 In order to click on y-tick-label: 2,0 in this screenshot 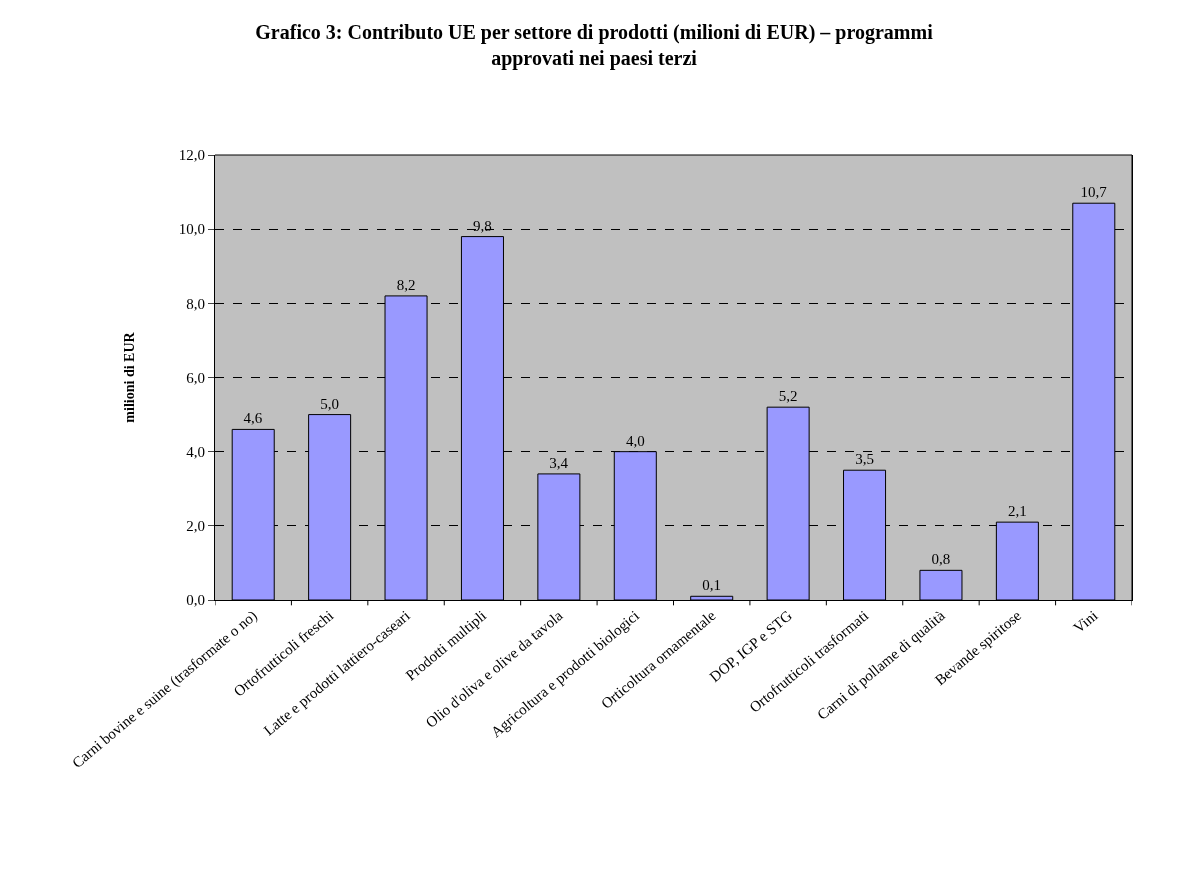, I will do `click(195, 526)`.